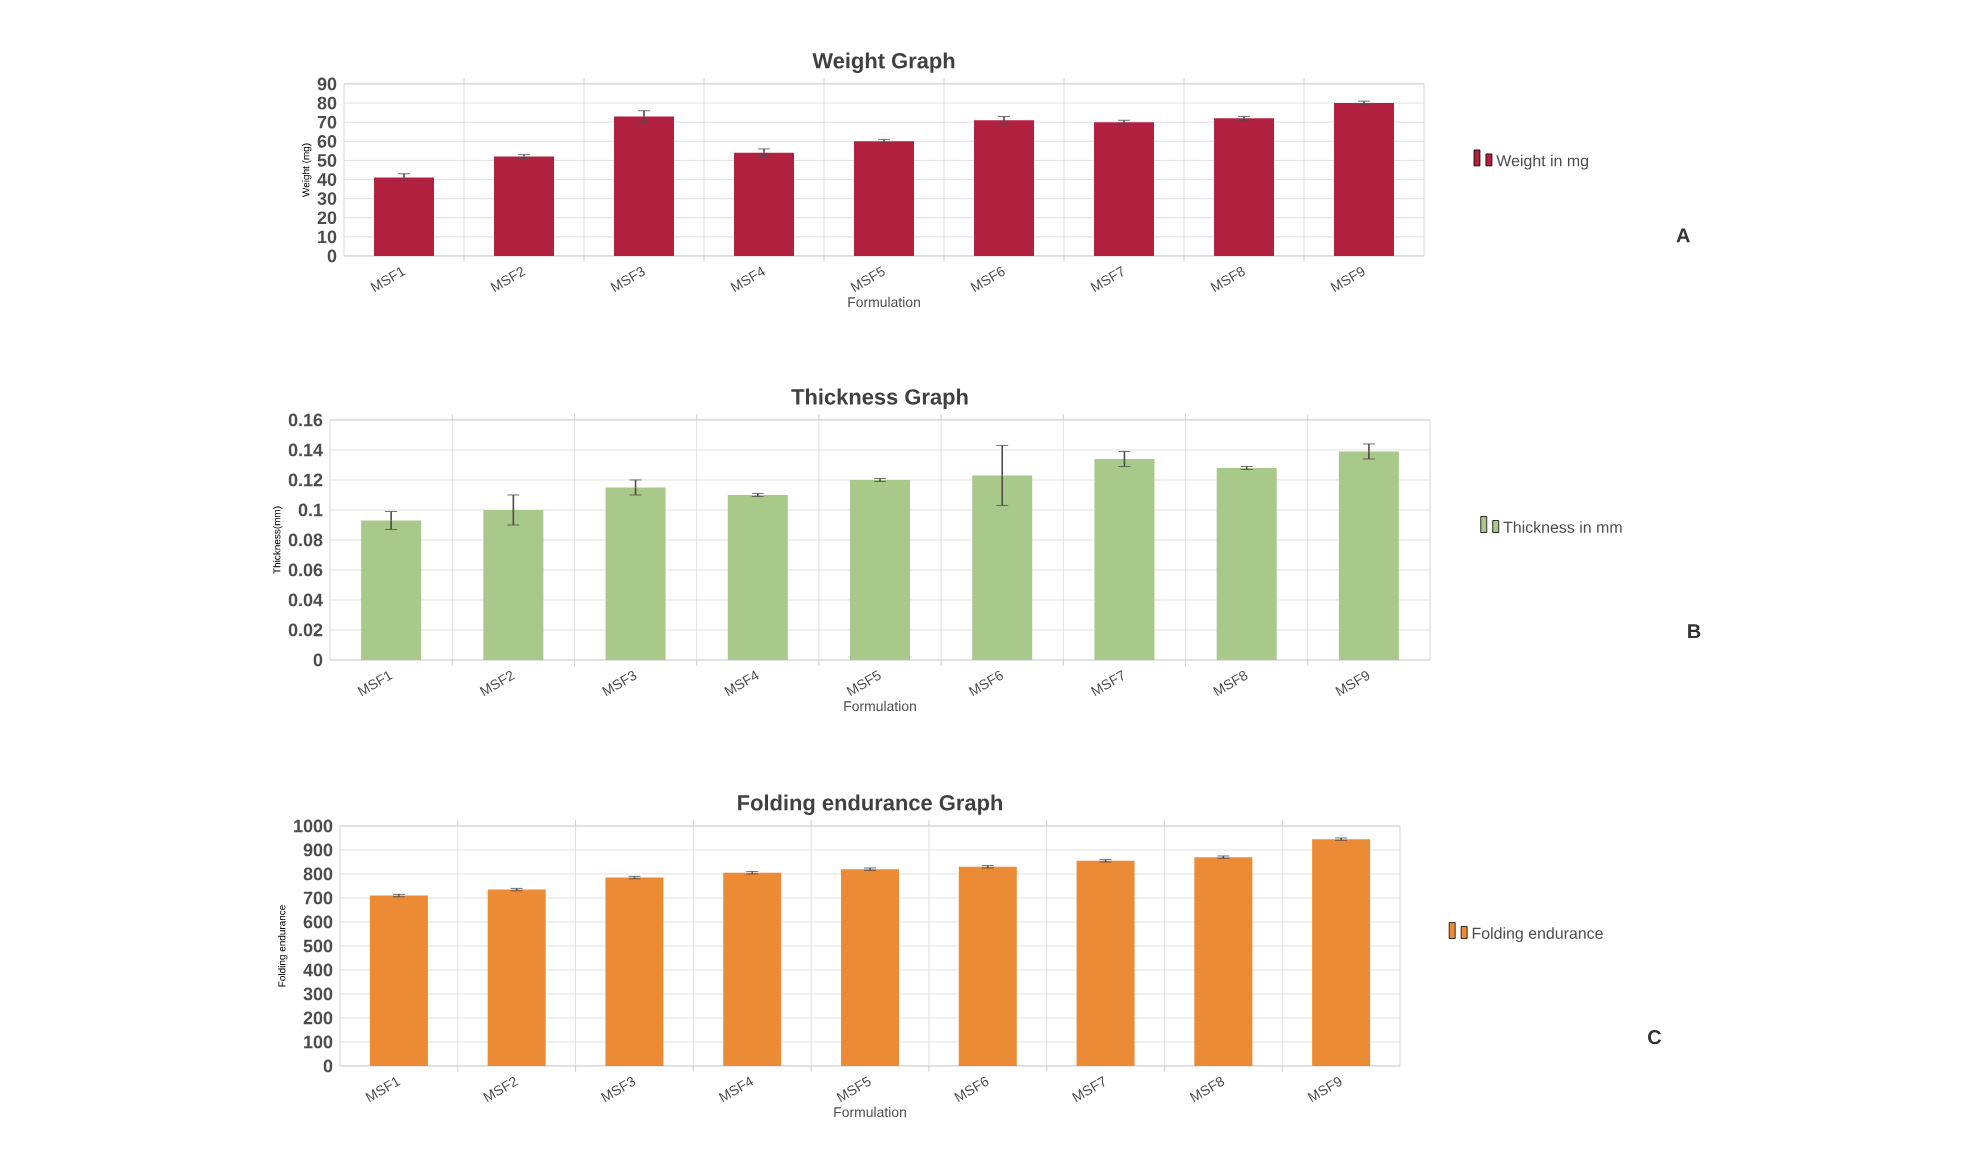  Describe the element at coordinates (318, 946) in the screenshot. I see `y-tick-label: 500` at that location.